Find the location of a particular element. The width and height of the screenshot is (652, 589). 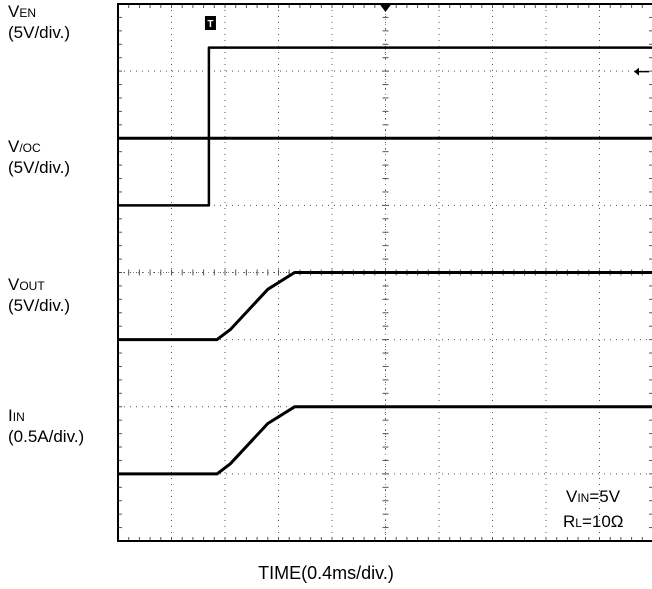

trigger-marker is located at coordinates (210, 23).